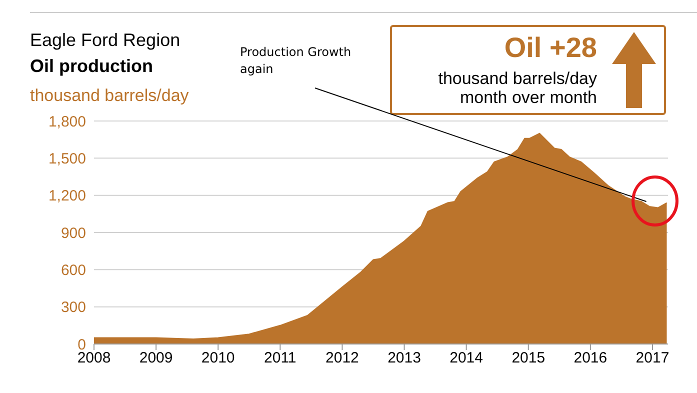 The width and height of the screenshot is (697, 393). What do you see at coordinates (67, 121) in the screenshot?
I see `y-tick-label: 1,800` at bounding box center [67, 121].